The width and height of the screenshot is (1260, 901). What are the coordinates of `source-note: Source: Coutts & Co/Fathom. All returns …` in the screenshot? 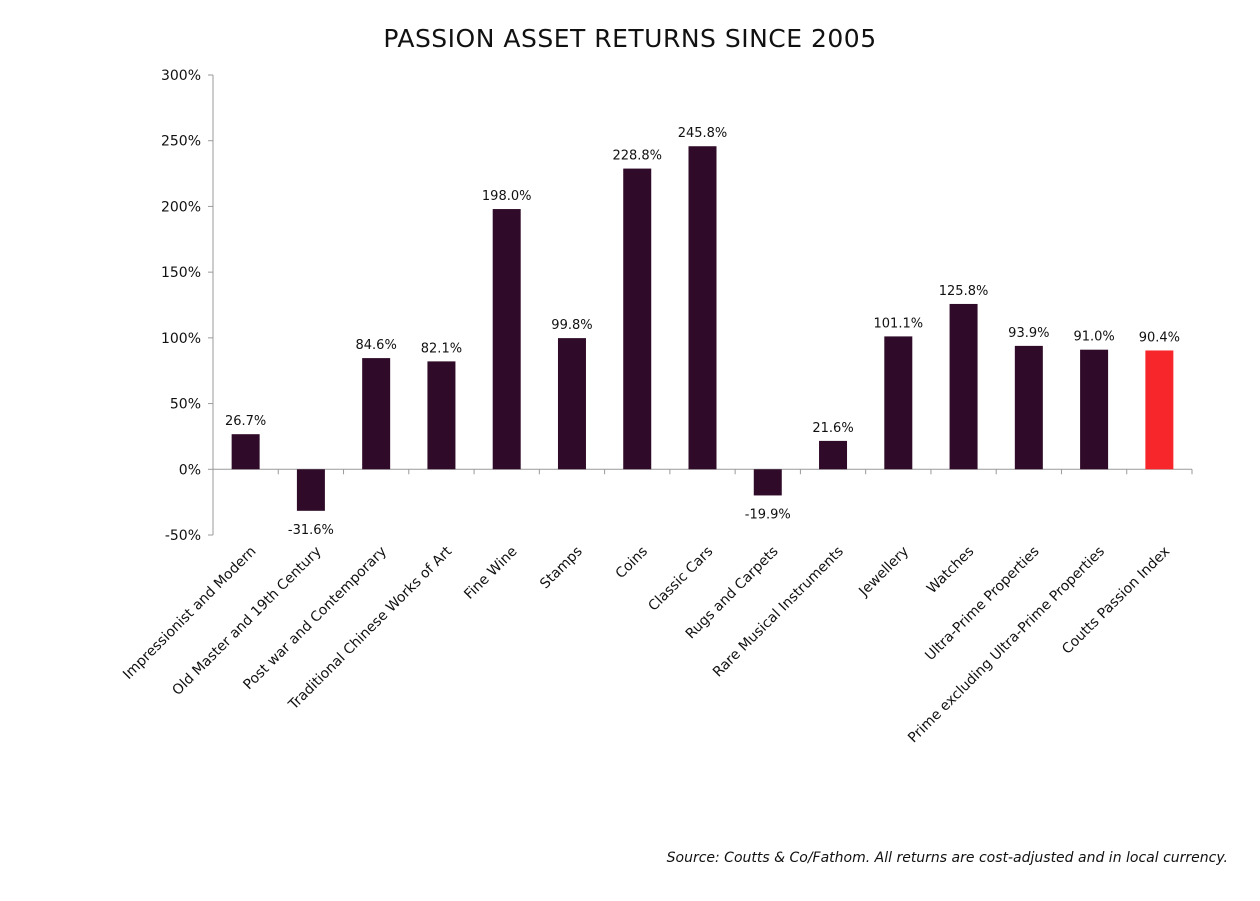 It's located at (947, 858).